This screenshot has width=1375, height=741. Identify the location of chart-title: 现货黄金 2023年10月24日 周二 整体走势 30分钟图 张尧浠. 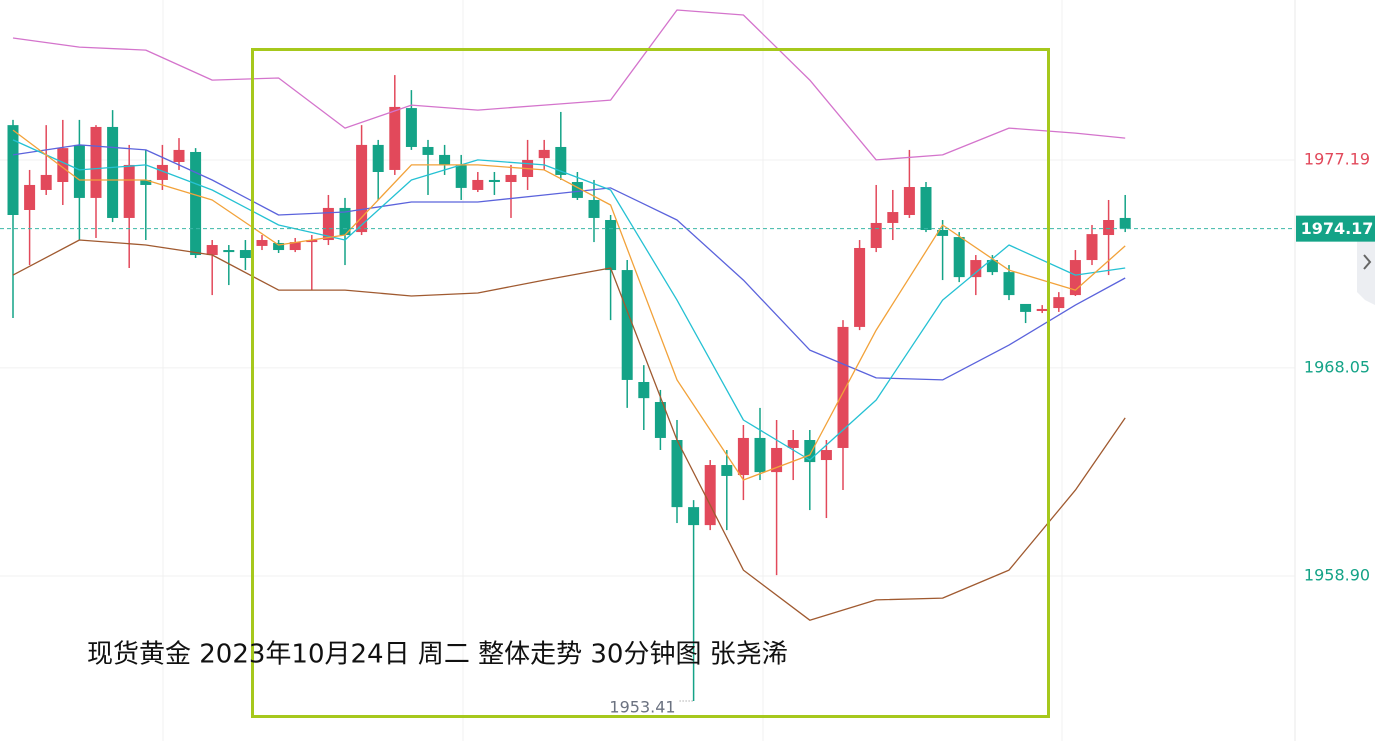
(437, 655).